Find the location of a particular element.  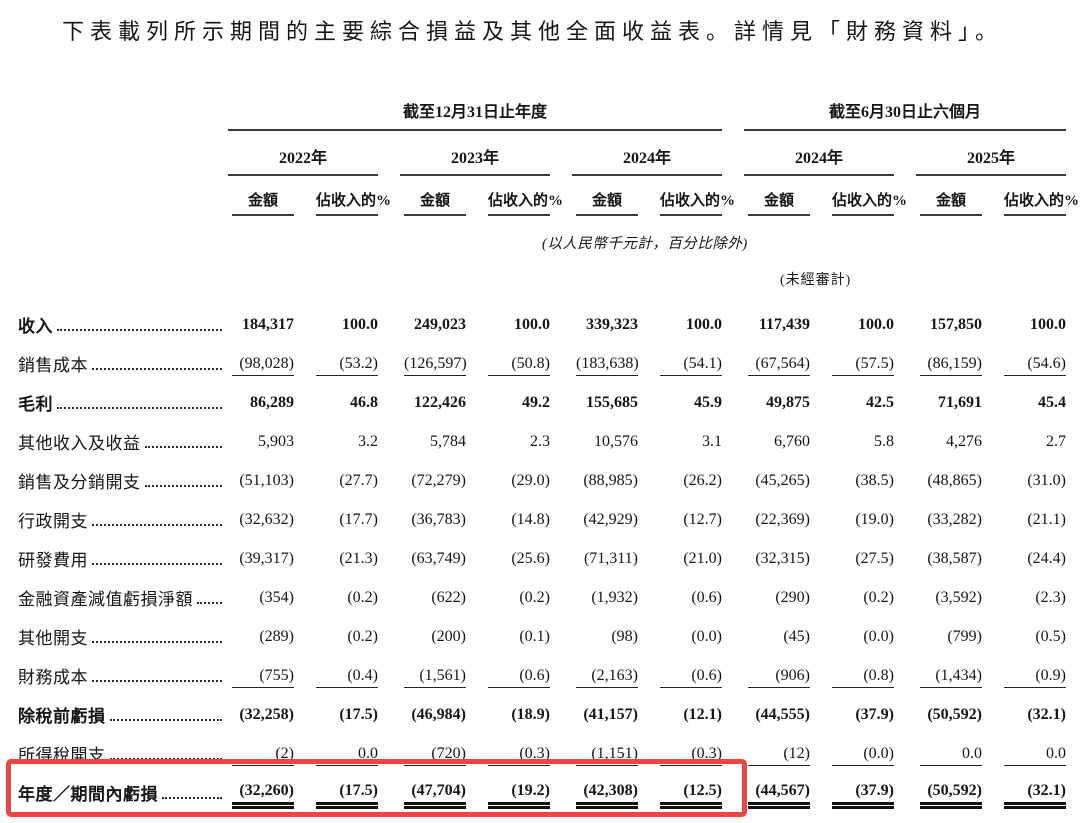

cell-value: (24.4) is located at coordinates (1046, 558).